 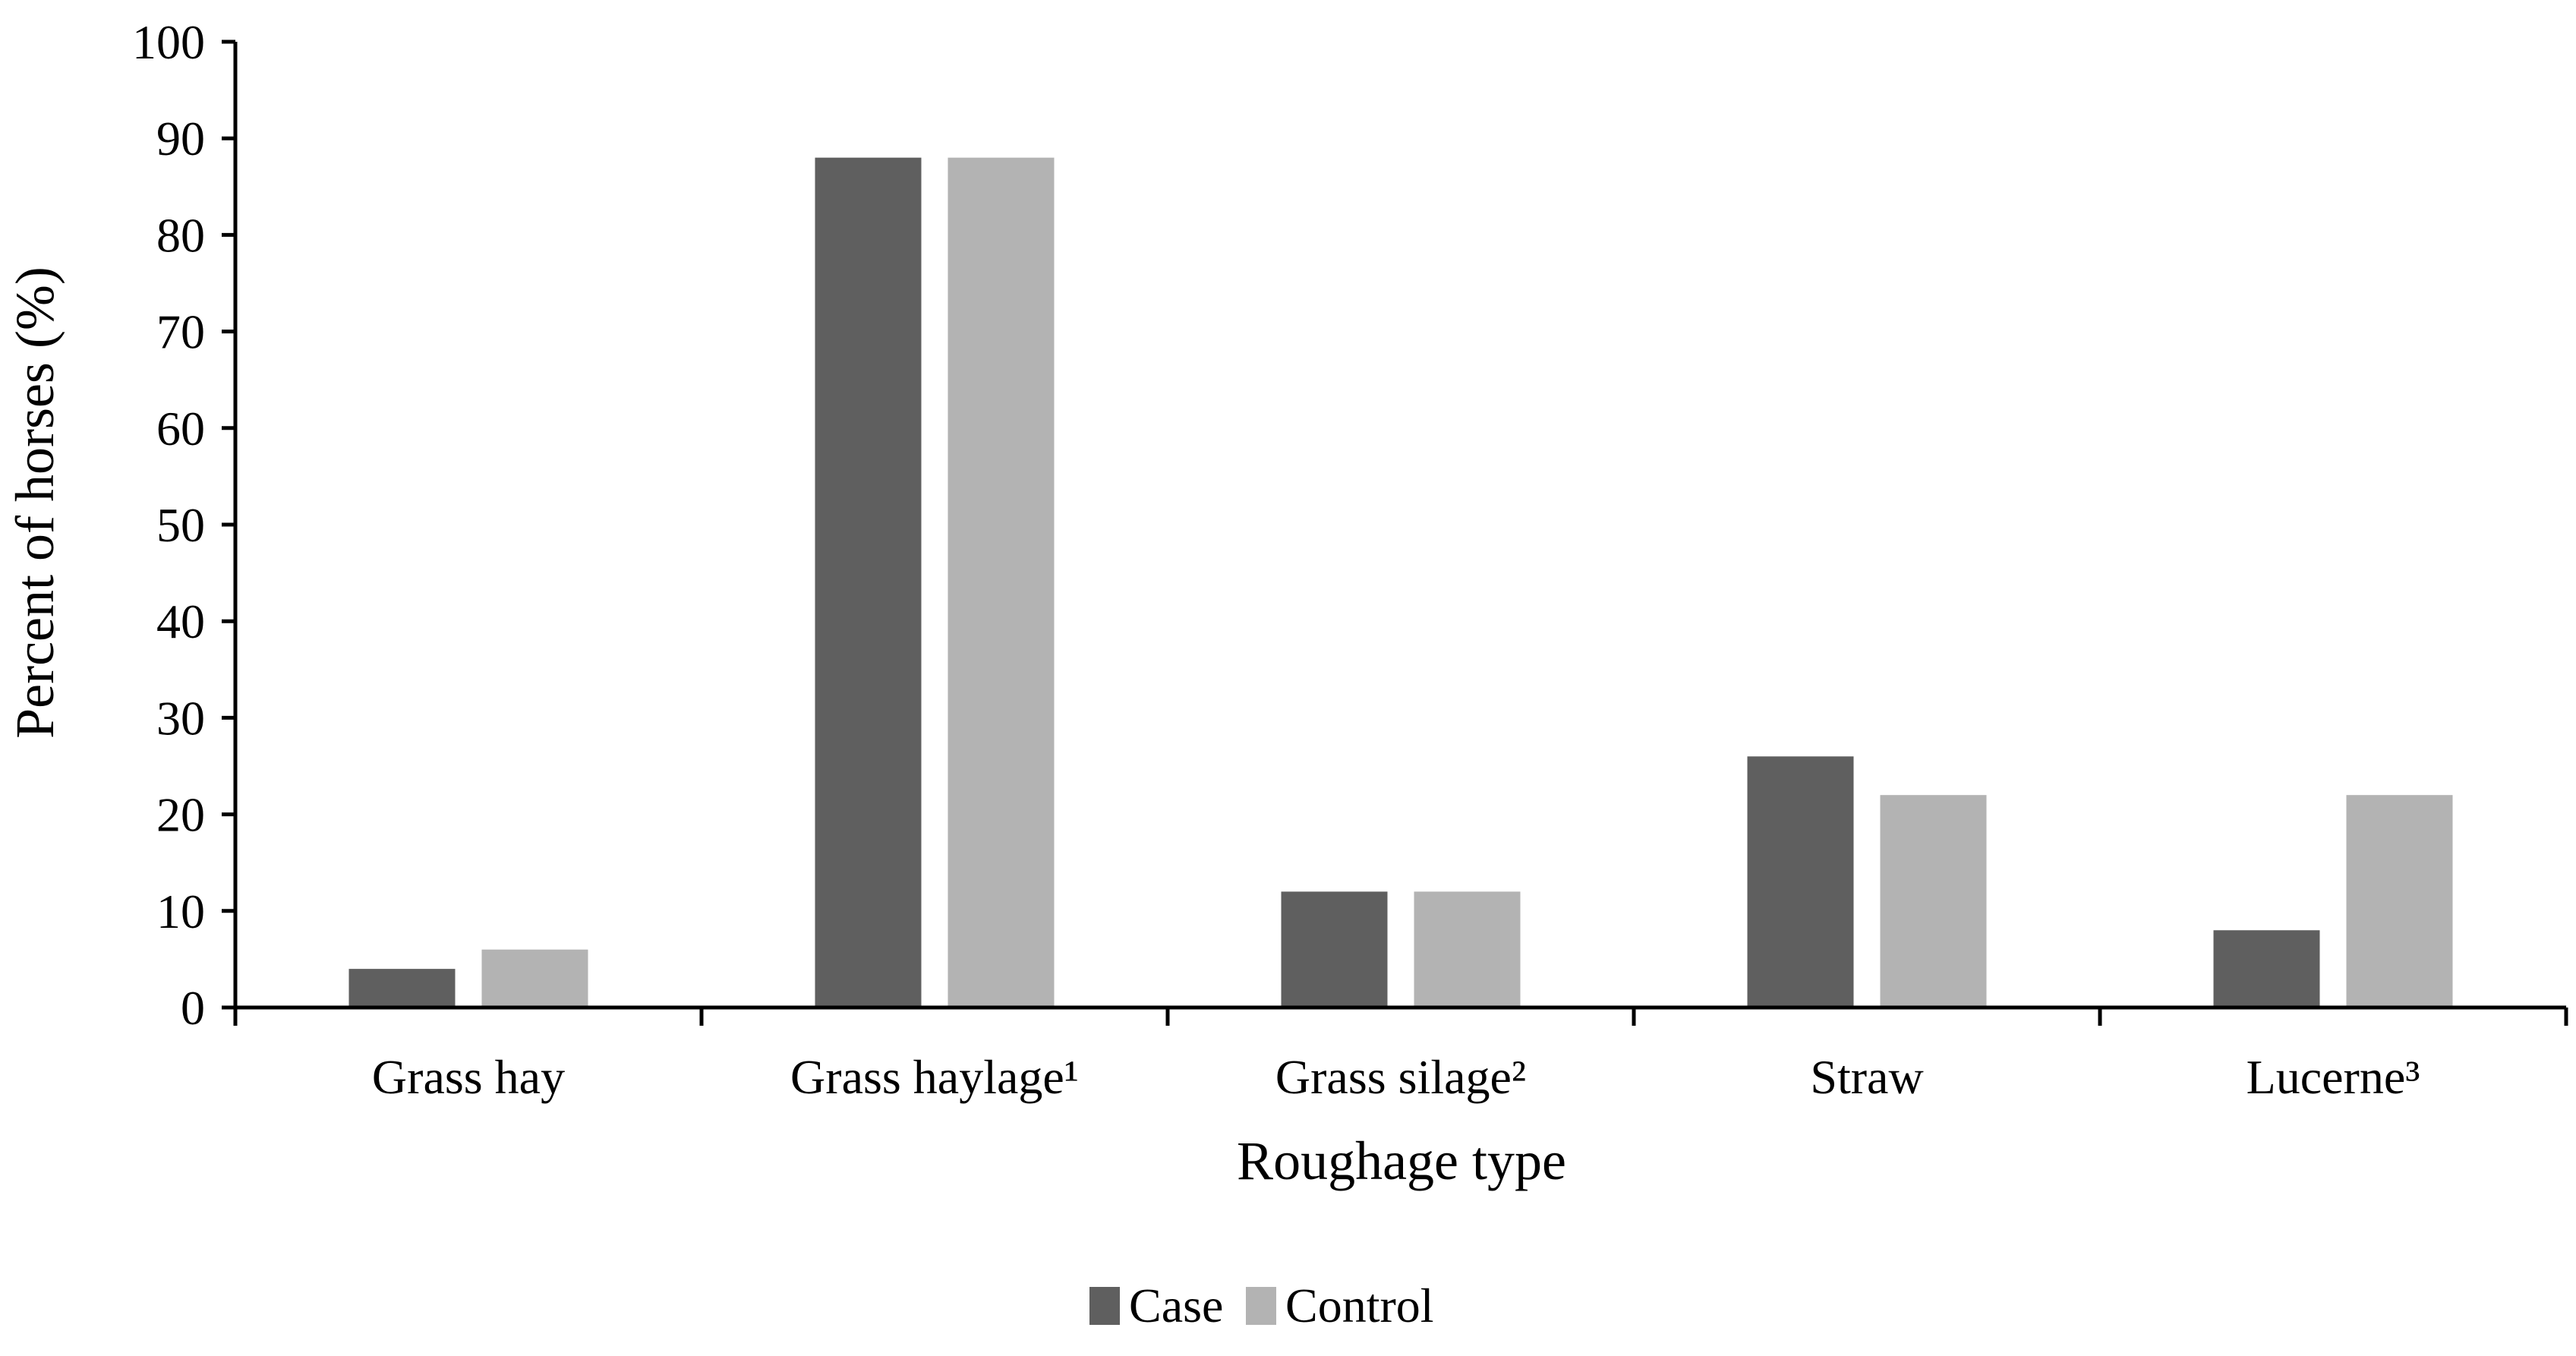 What do you see at coordinates (1400, 1077) in the screenshot?
I see `x-category-label: Grass silage²` at bounding box center [1400, 1077].